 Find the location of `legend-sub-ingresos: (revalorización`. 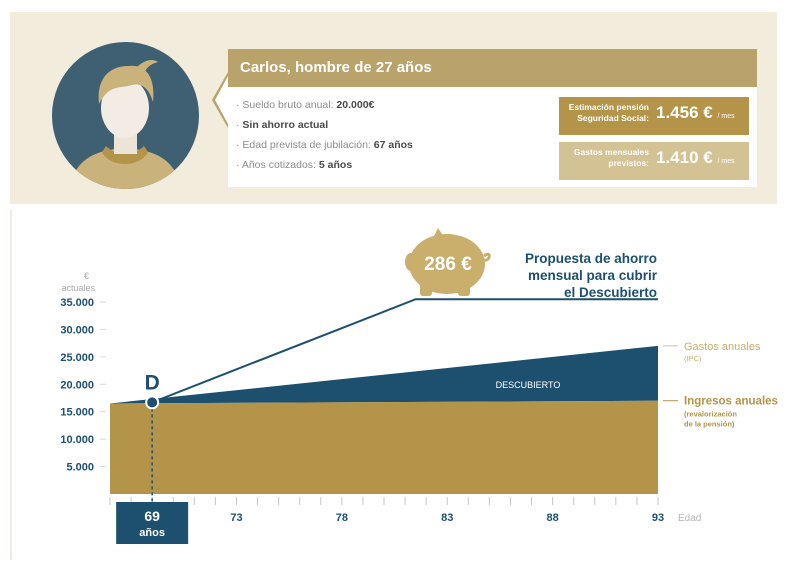

legend-sub-ingresos: (revalorización is located at coordinates (710, 414).